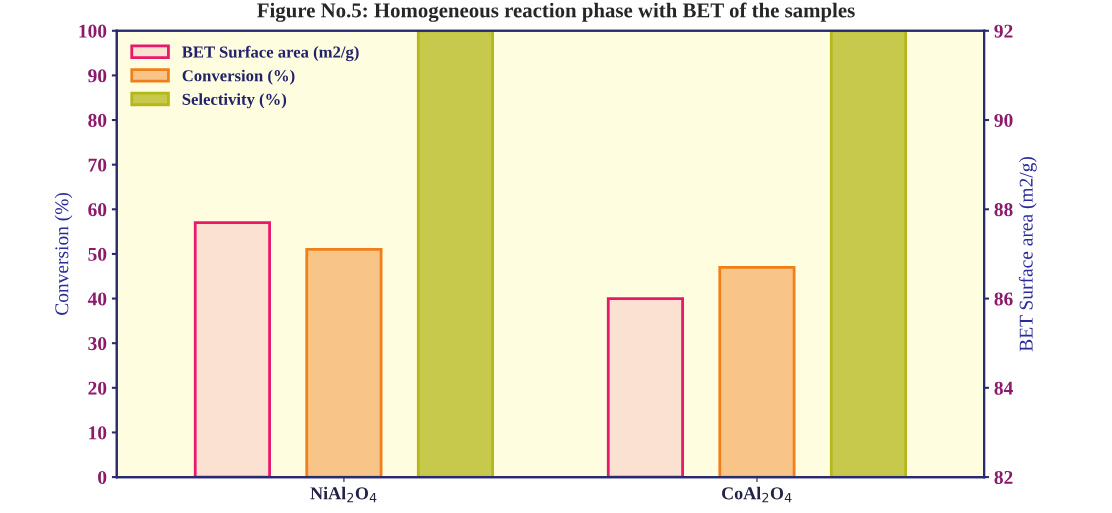 The image size is (1112, 513). What do you see at coordinates (1003, 120) in the screenshot?
I see `y2-tick-label: 90` at bounding box center [1003, 120].